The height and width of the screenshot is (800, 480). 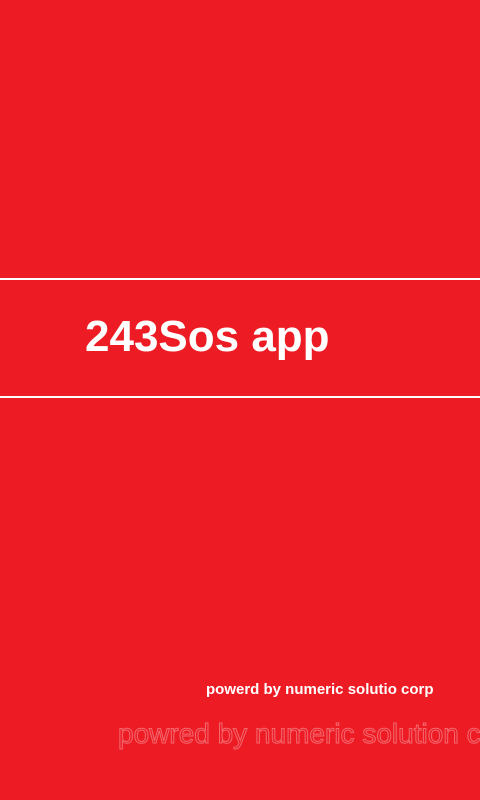 I want to click on divider-bottom, so click(x=240, y=397).